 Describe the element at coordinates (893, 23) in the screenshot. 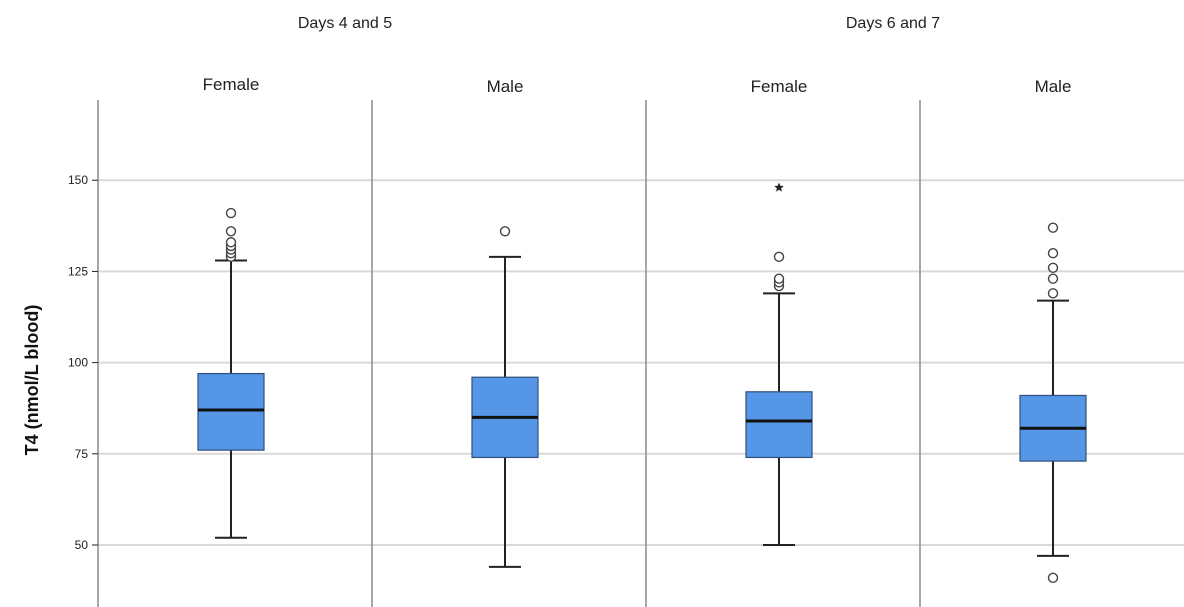

I see `group-title: Days 6 and 7` at that location.